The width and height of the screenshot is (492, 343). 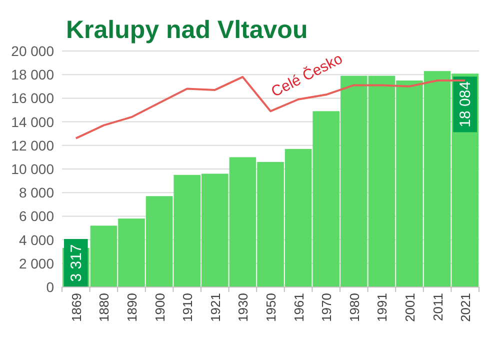 What do you see at coordinates (160, 307) in the screenshot?
I see `x-tick-label: 1900` at bounding box center [160, 307].